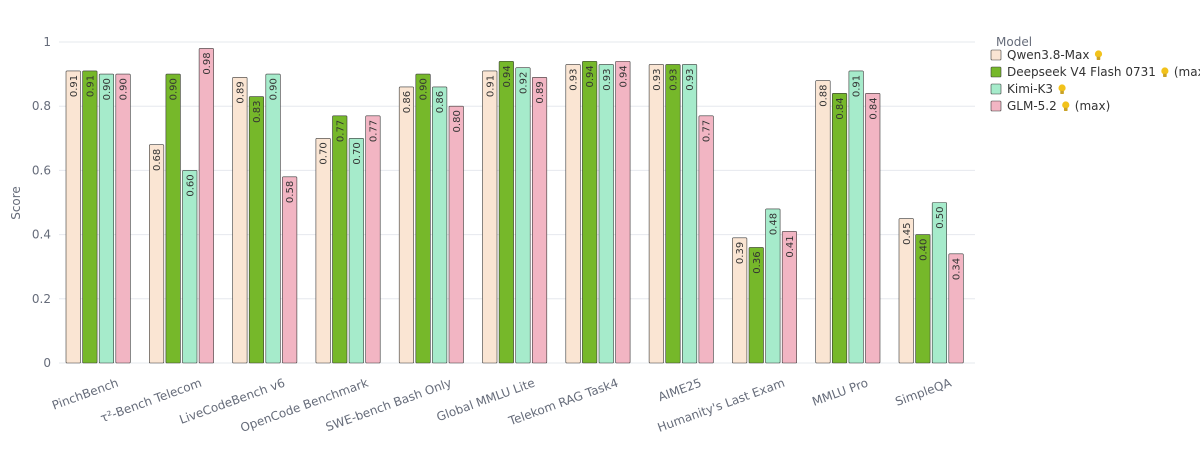  Describe the element at coordinates (257, 112) in the screenshot. I see `bar-value-label: 0.83` at that location.